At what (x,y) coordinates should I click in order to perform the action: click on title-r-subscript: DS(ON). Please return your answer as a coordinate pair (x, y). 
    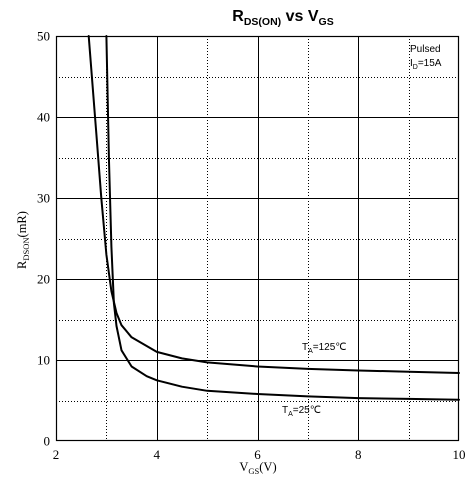
    Looking at the image, I should click on (262, 22).